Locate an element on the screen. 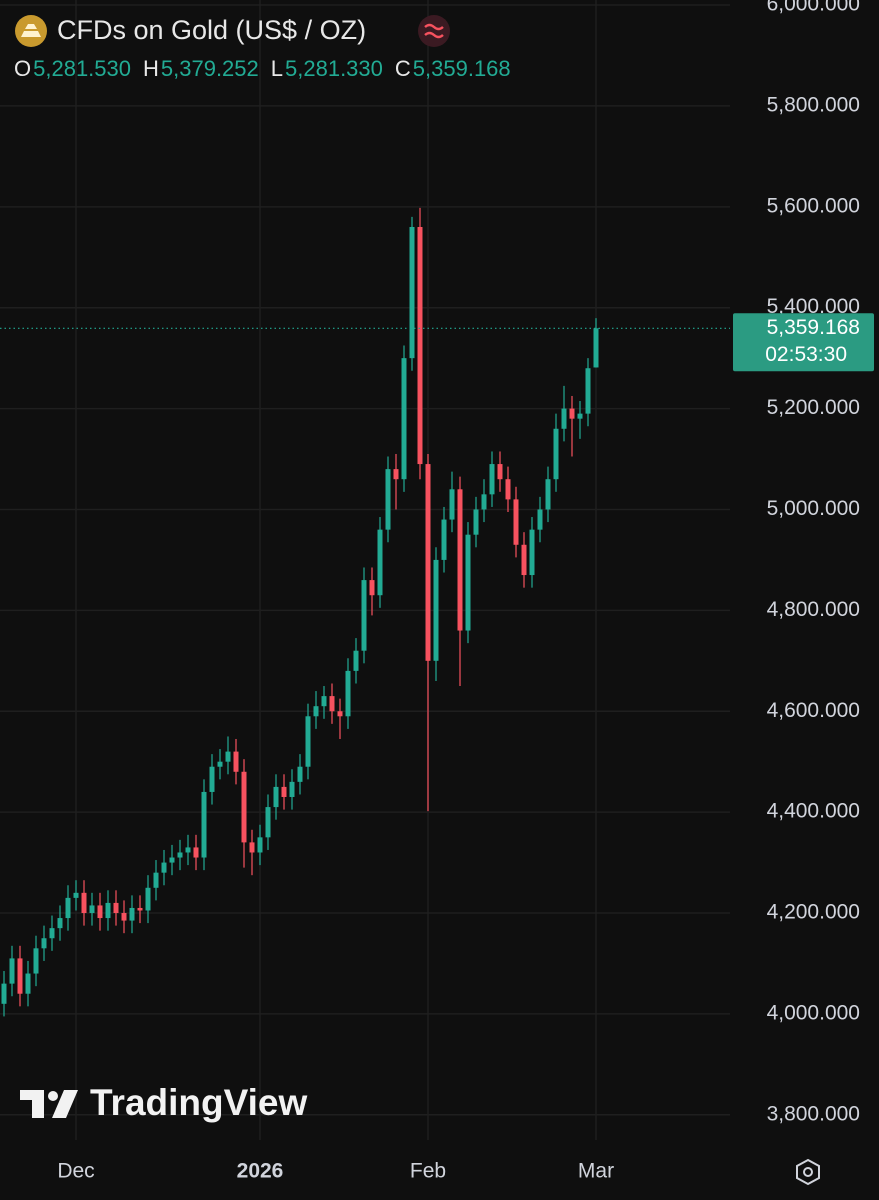 The height and width of the screenshot is (1200, 879). x-tick-label: 2026 is located at coordinates (260, 1171).